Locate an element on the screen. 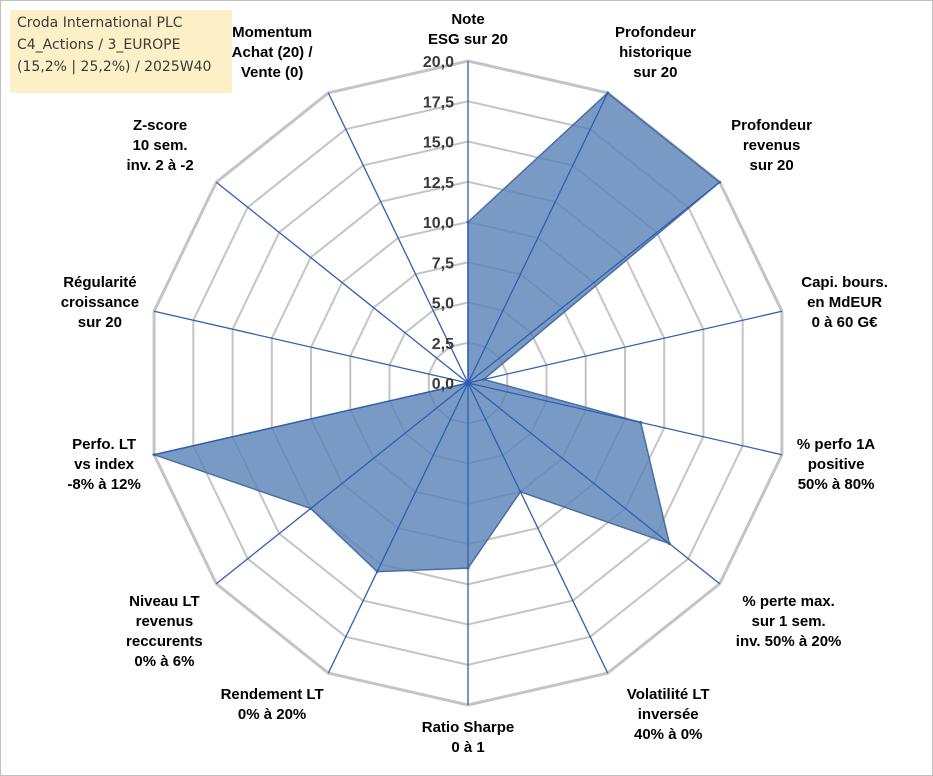 This screenshot has width=933, height=776. axis-label: Profondeur historique sur 20 is located at coordinates (655, 52).